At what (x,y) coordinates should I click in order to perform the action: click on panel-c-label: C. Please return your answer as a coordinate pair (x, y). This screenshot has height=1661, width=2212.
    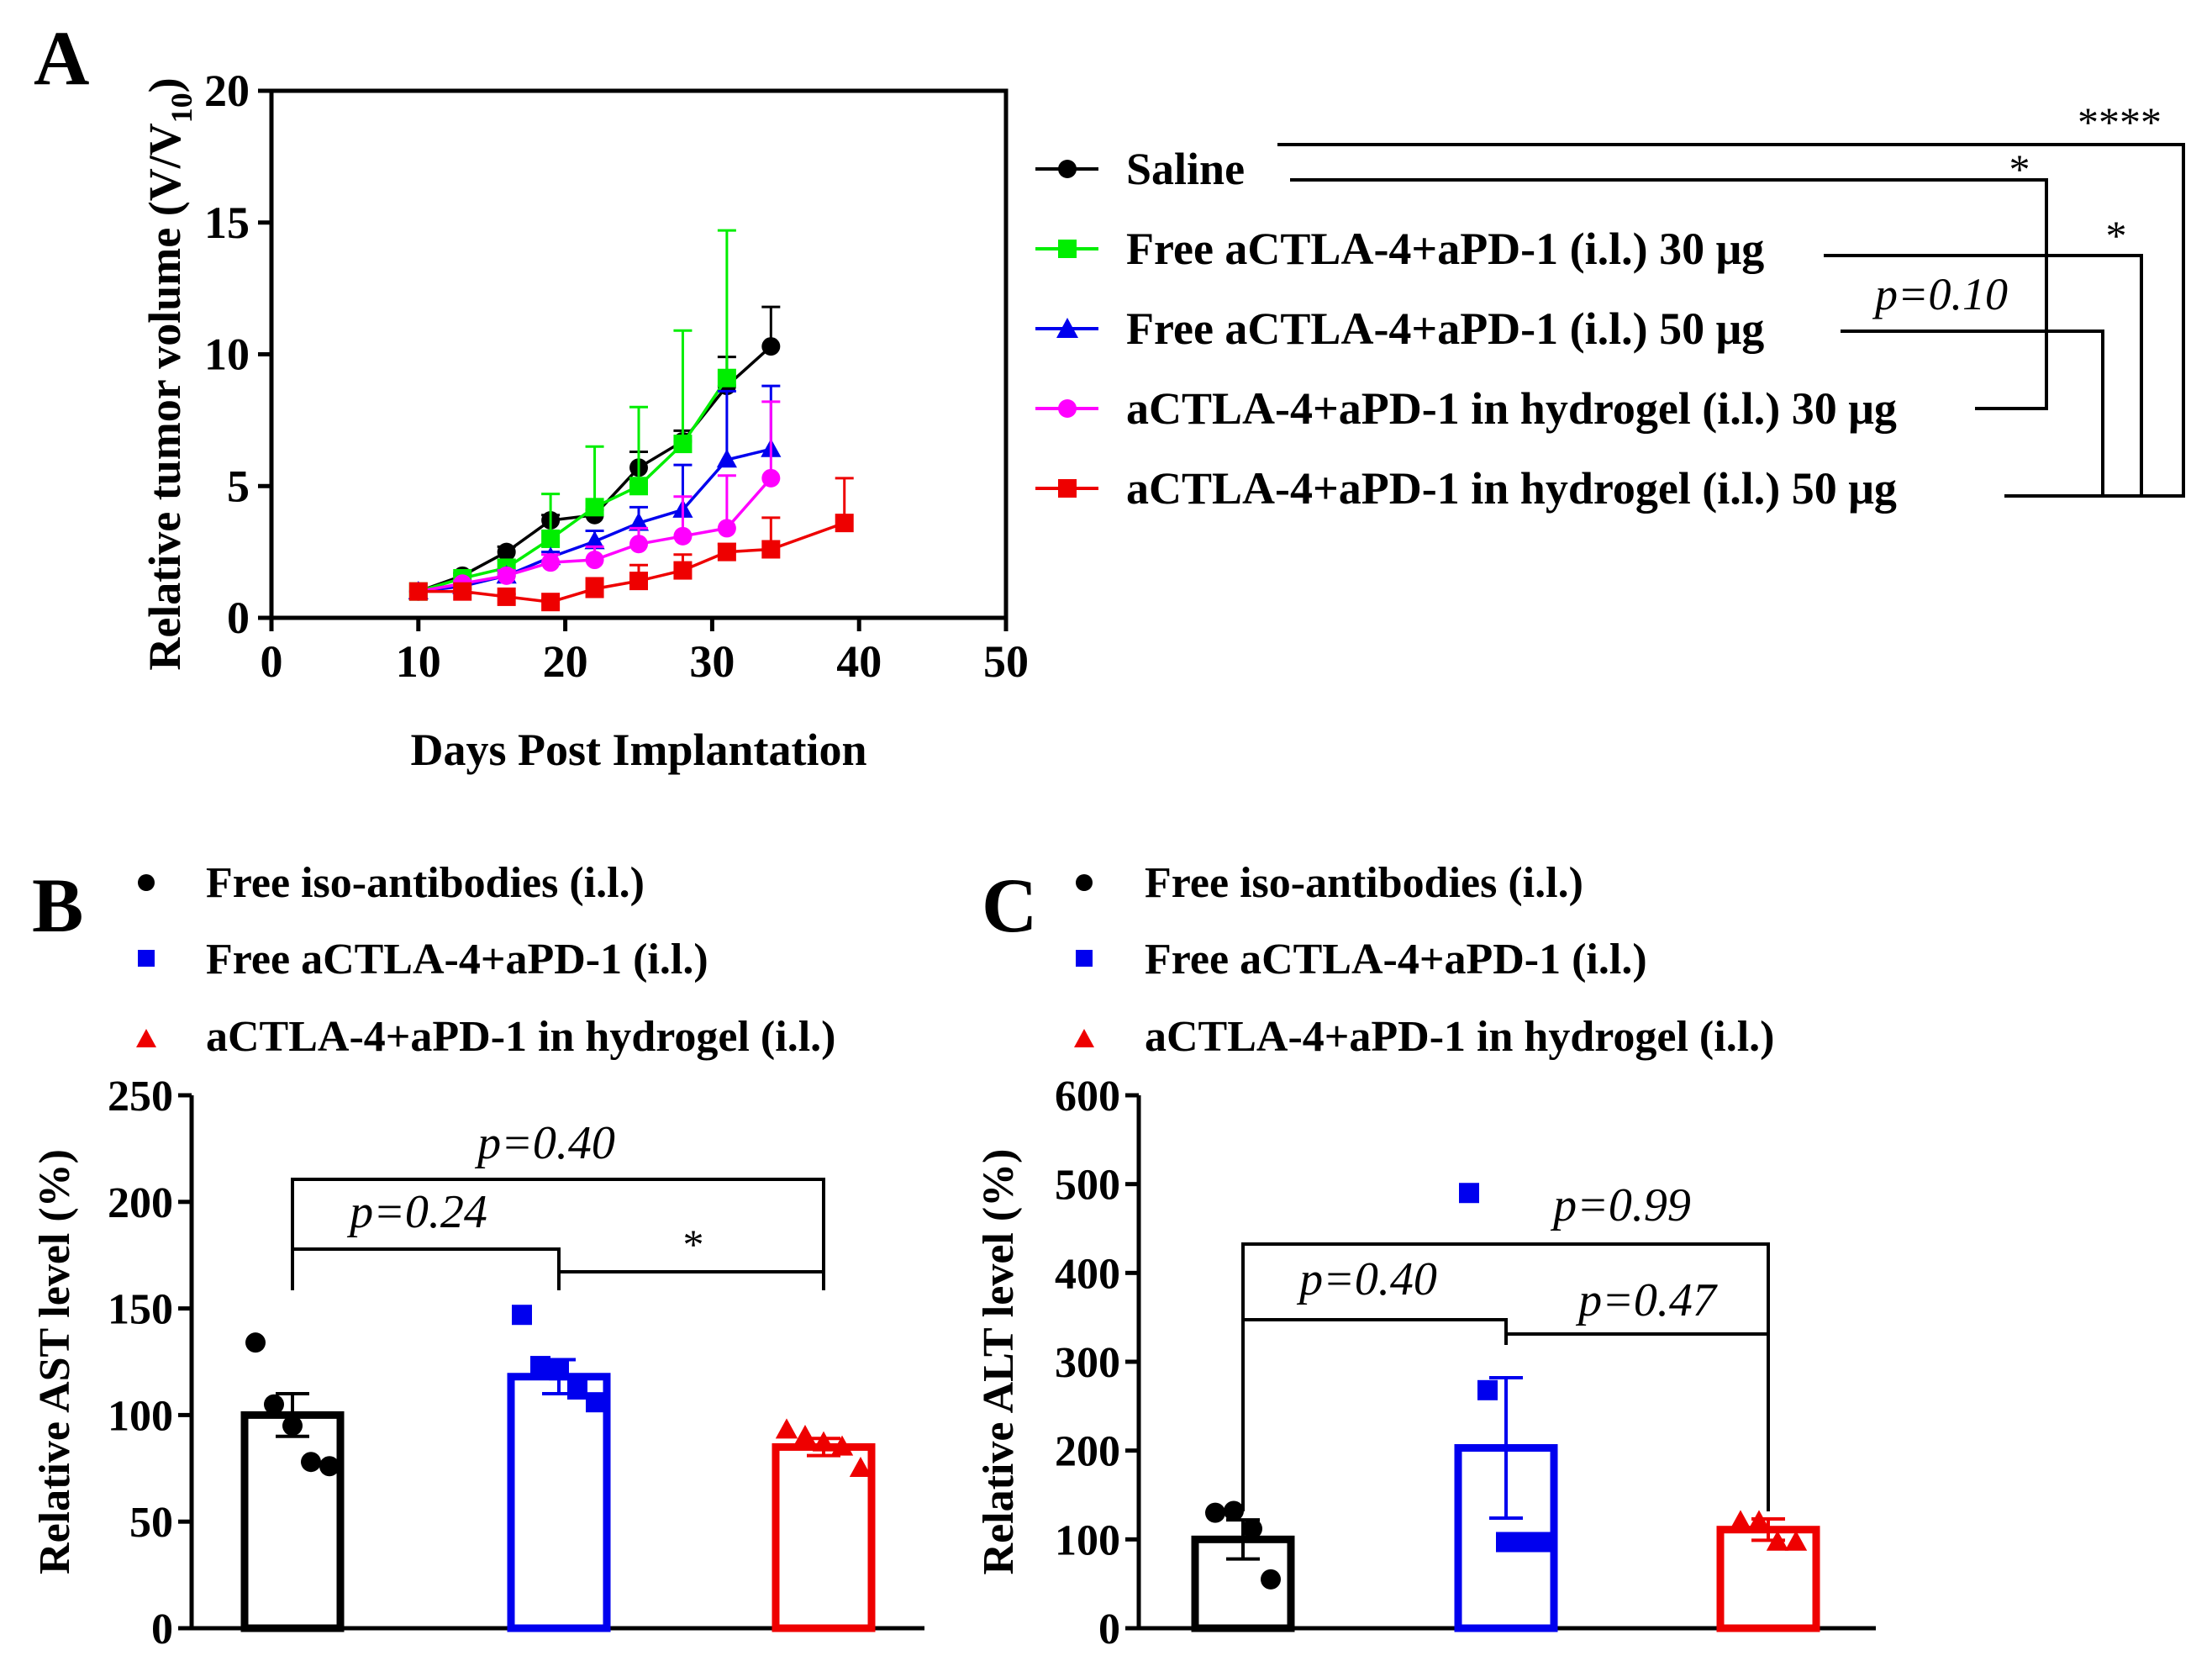
    Looking at the image, I should click on (1009, 905).